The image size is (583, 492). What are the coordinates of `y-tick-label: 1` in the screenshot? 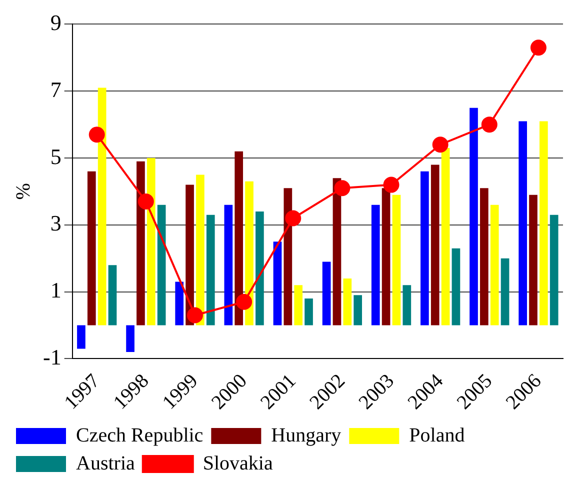 It's located at (56, 290).